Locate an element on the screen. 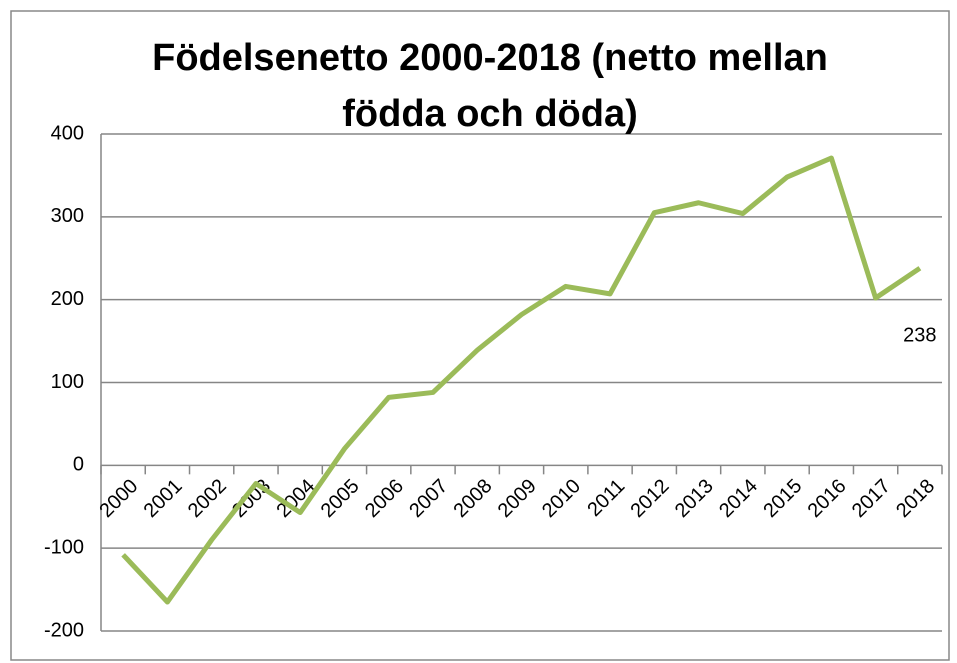 This screenshot has width=957, height=663. data-label: 238 is located at coordinates (919, 335).